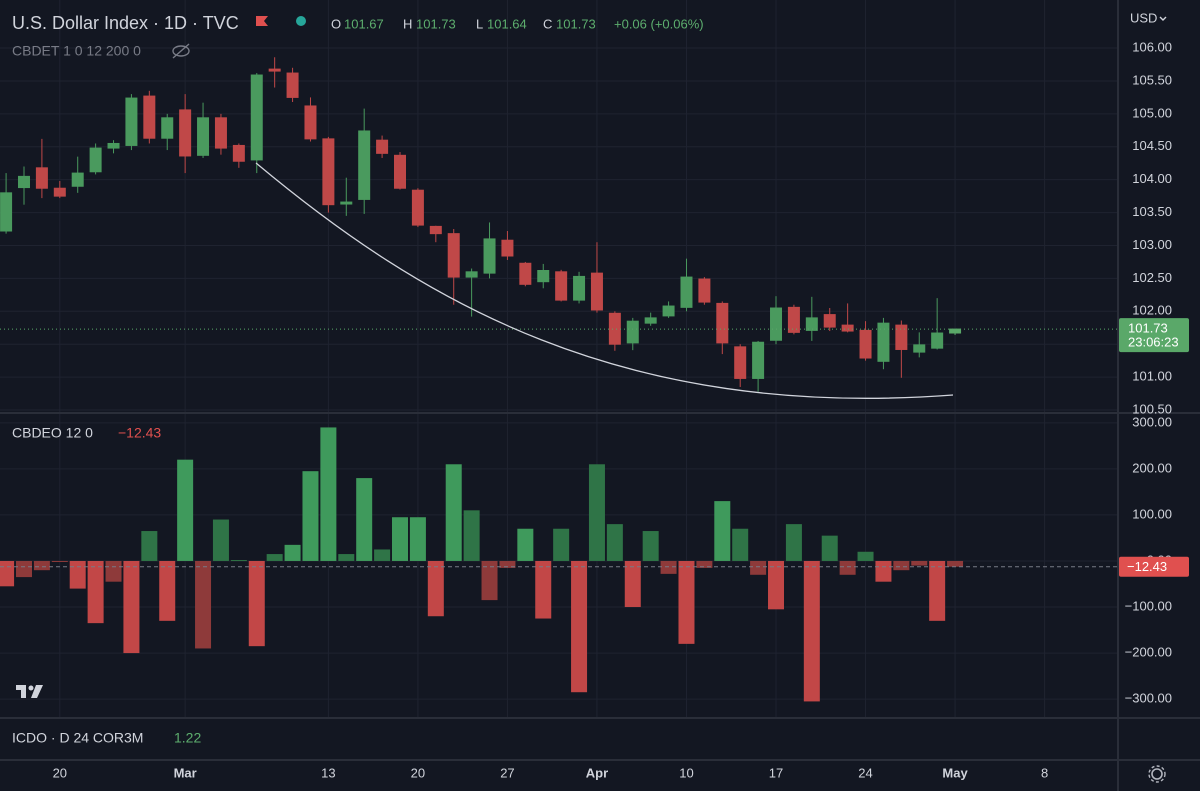 The height and width of the screenshot is (791, 1200). What do you see at coordinates (1152, 211) in the screenshot?
I see `y-tick-label: 103.50` at bounding box center [1152, 211].